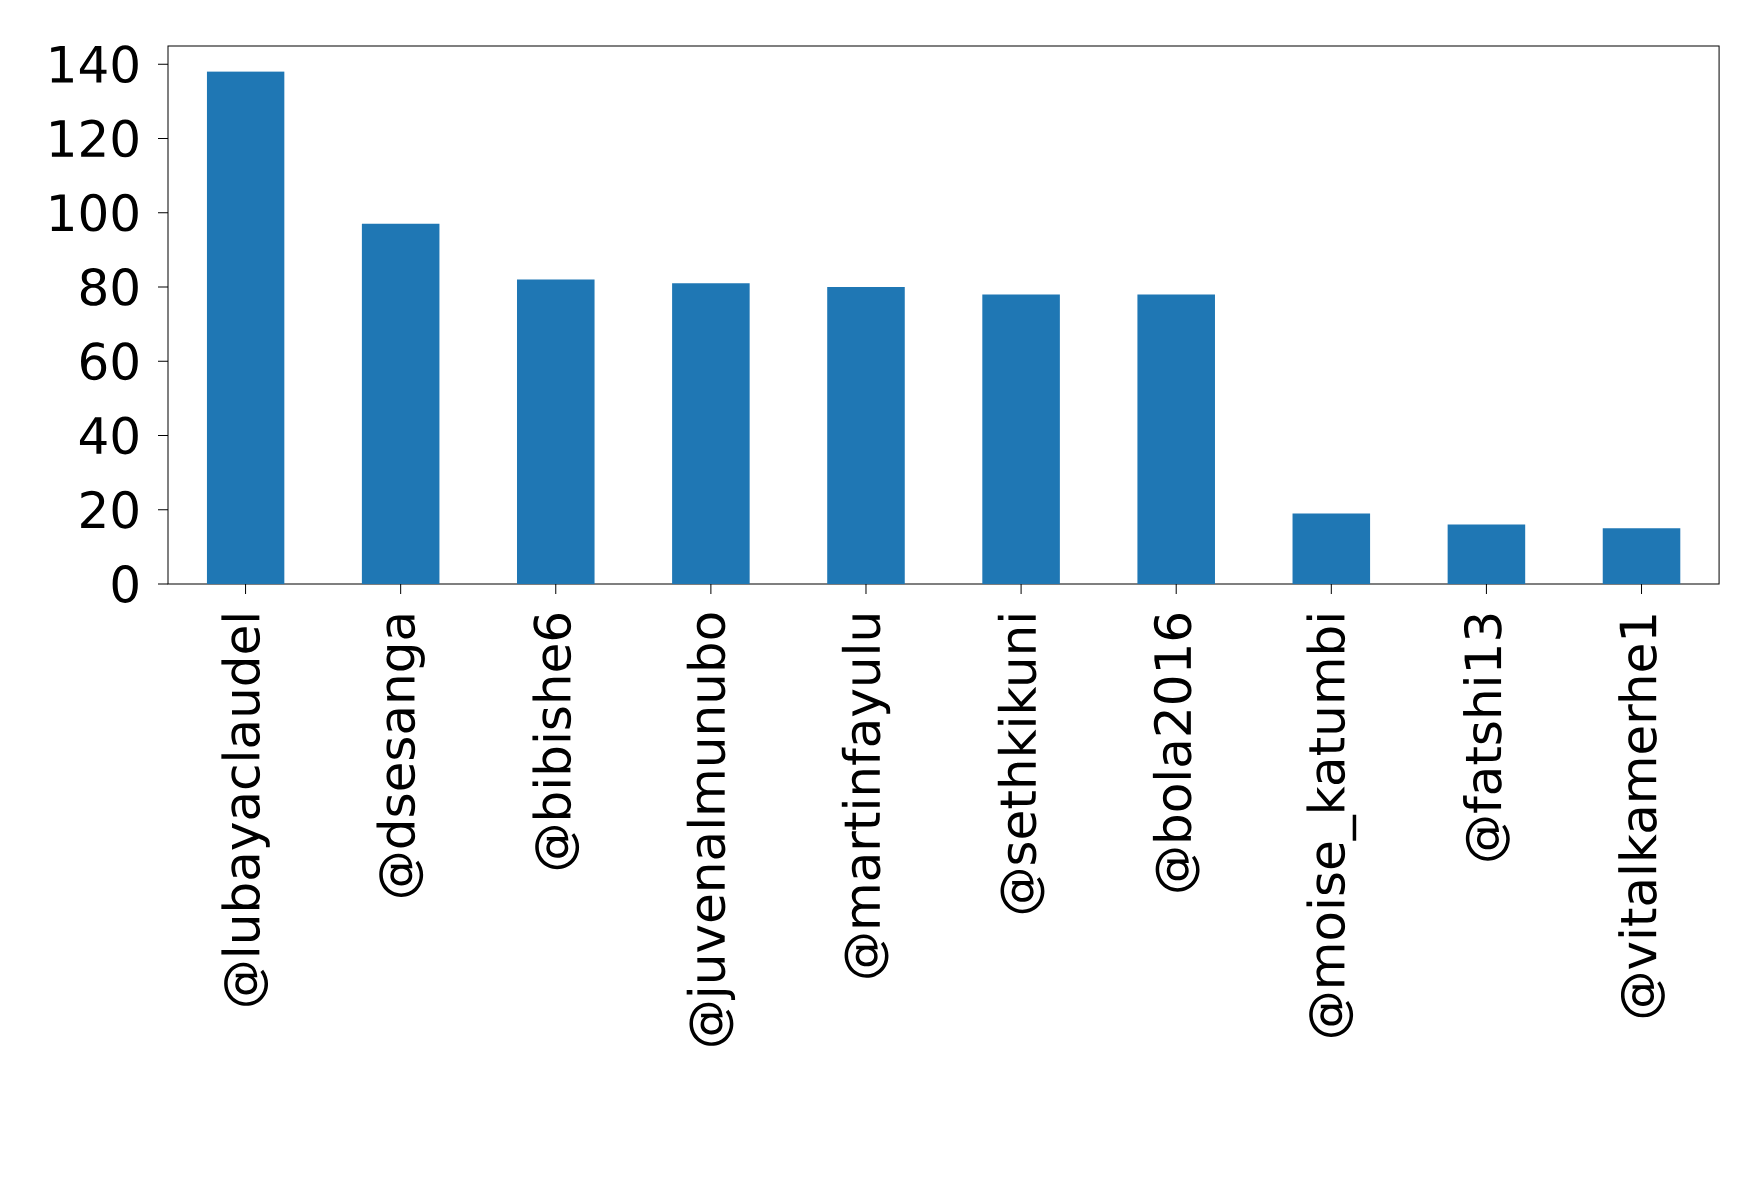 The width and height of the screenshot is (1758, 1181). I want to click on y-tick-label: 80, so click(109, 287).